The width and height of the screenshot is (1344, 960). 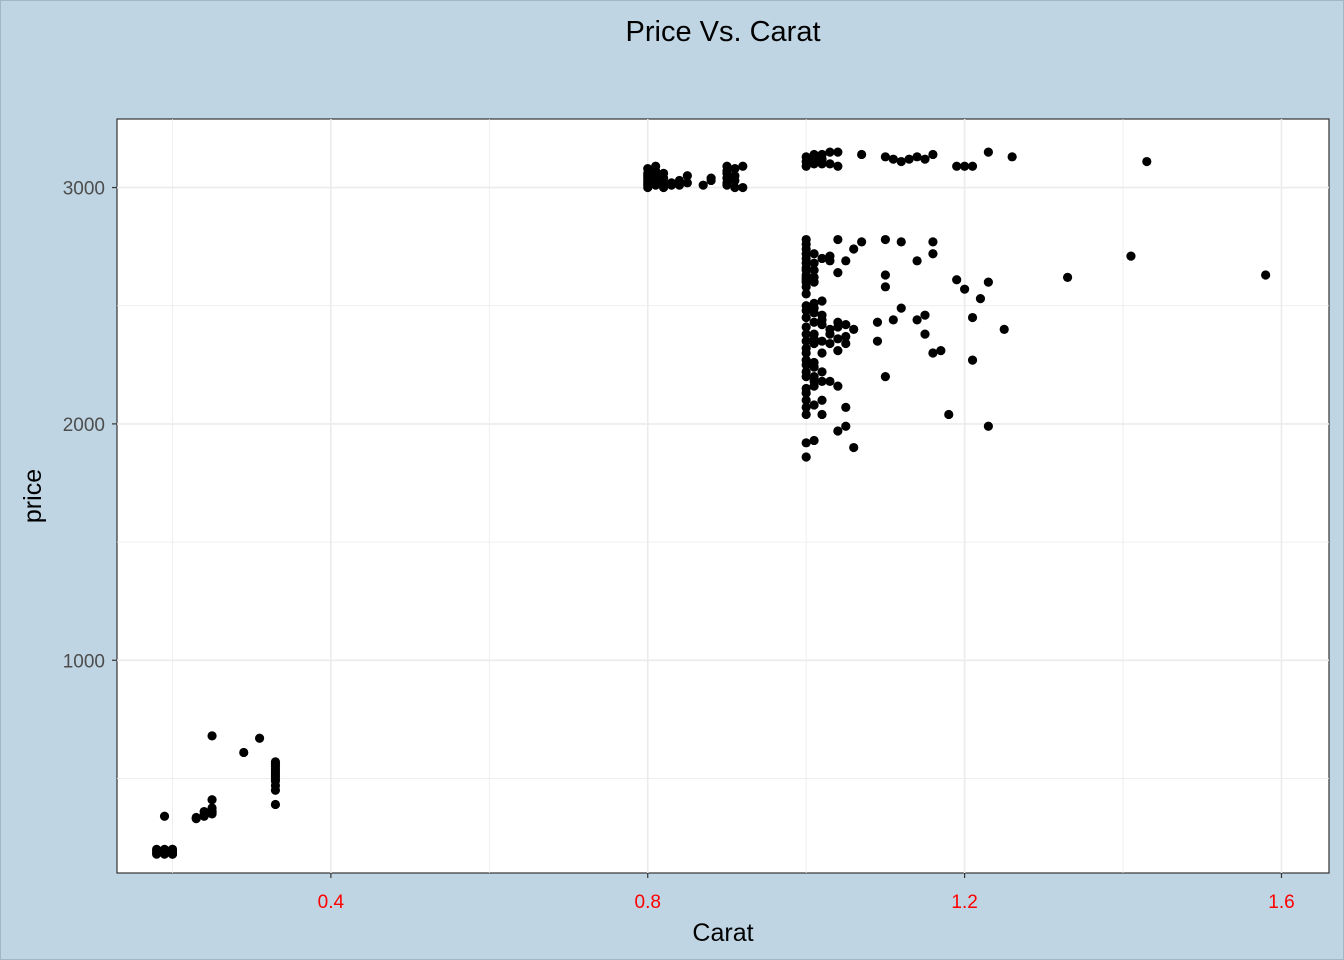 I want to click on x-tick-label: 1.2, so click(x=964, y=902).